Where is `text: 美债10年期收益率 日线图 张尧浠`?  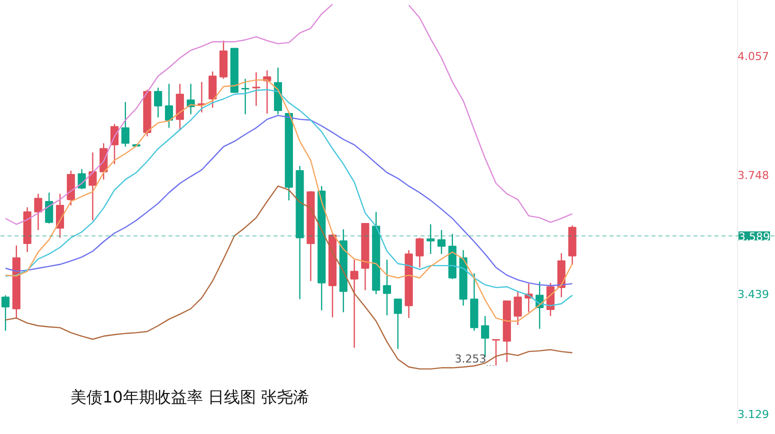
text: 美债10年期收益率 日线图 张尧浠 is located at coordinates (190, 397).